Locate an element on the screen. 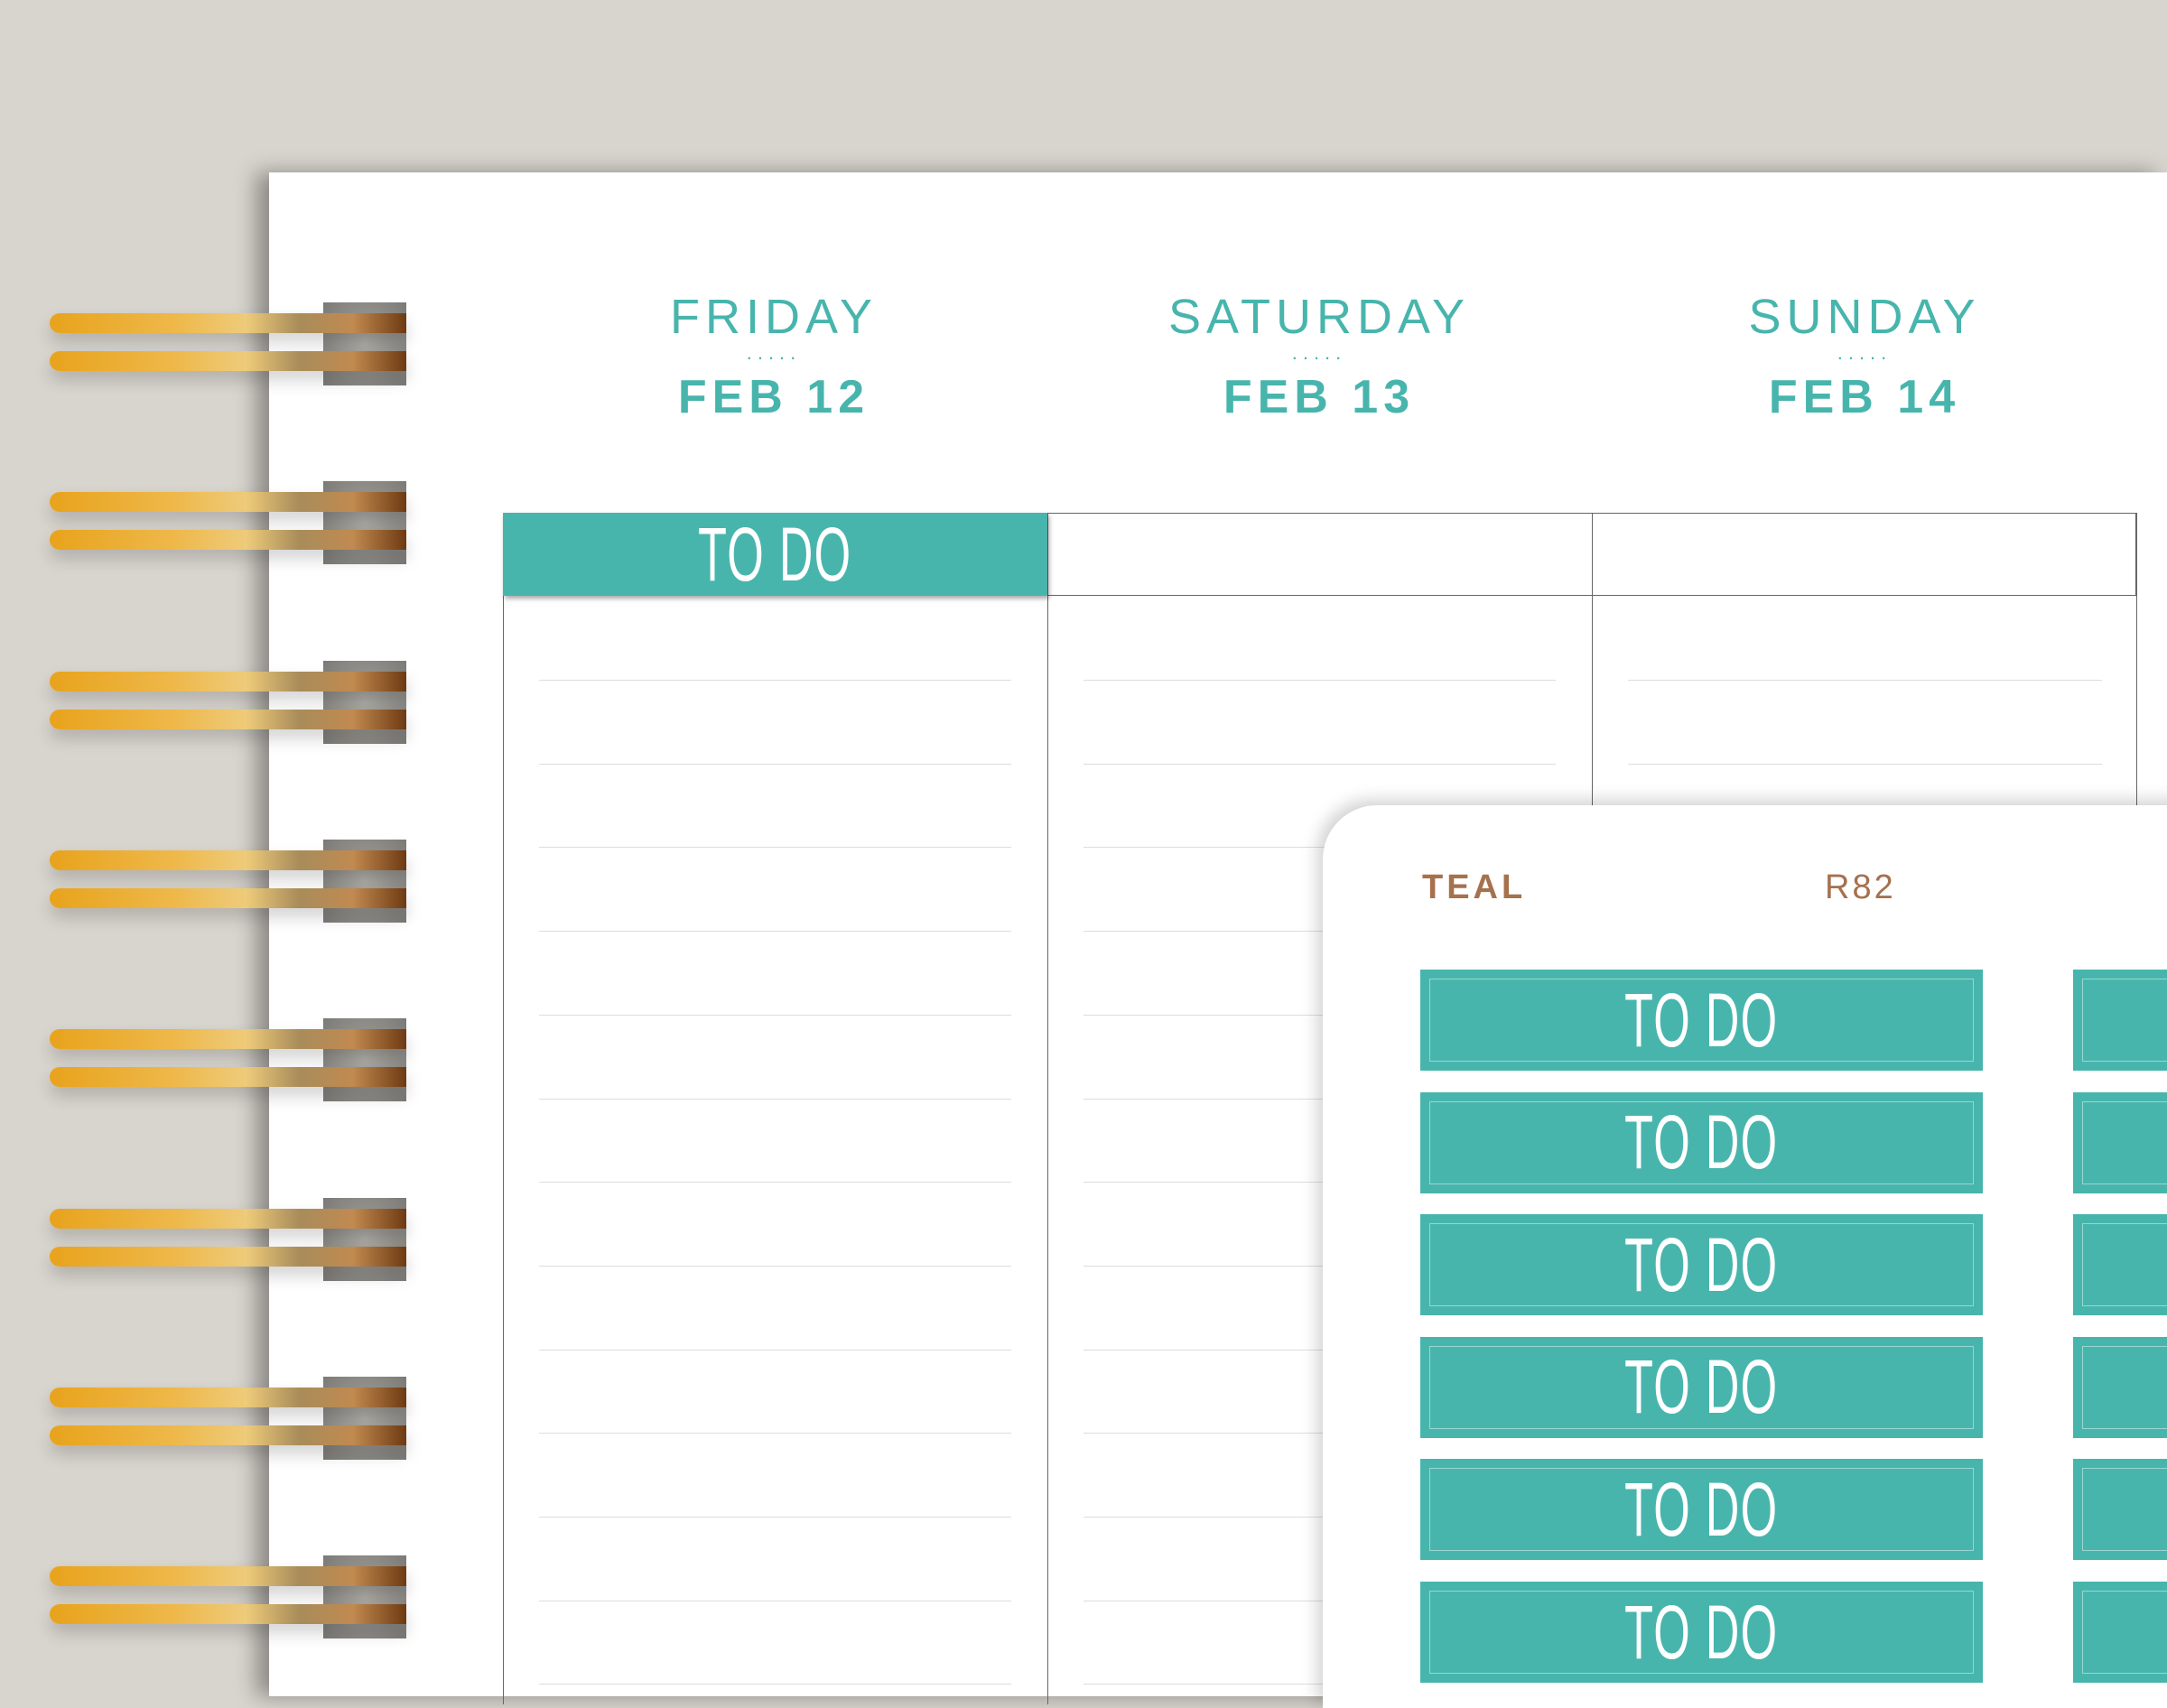 This screenshot has height=1708, width=2167. day-date: FEB 14 is located at coordinates (1865, 397).